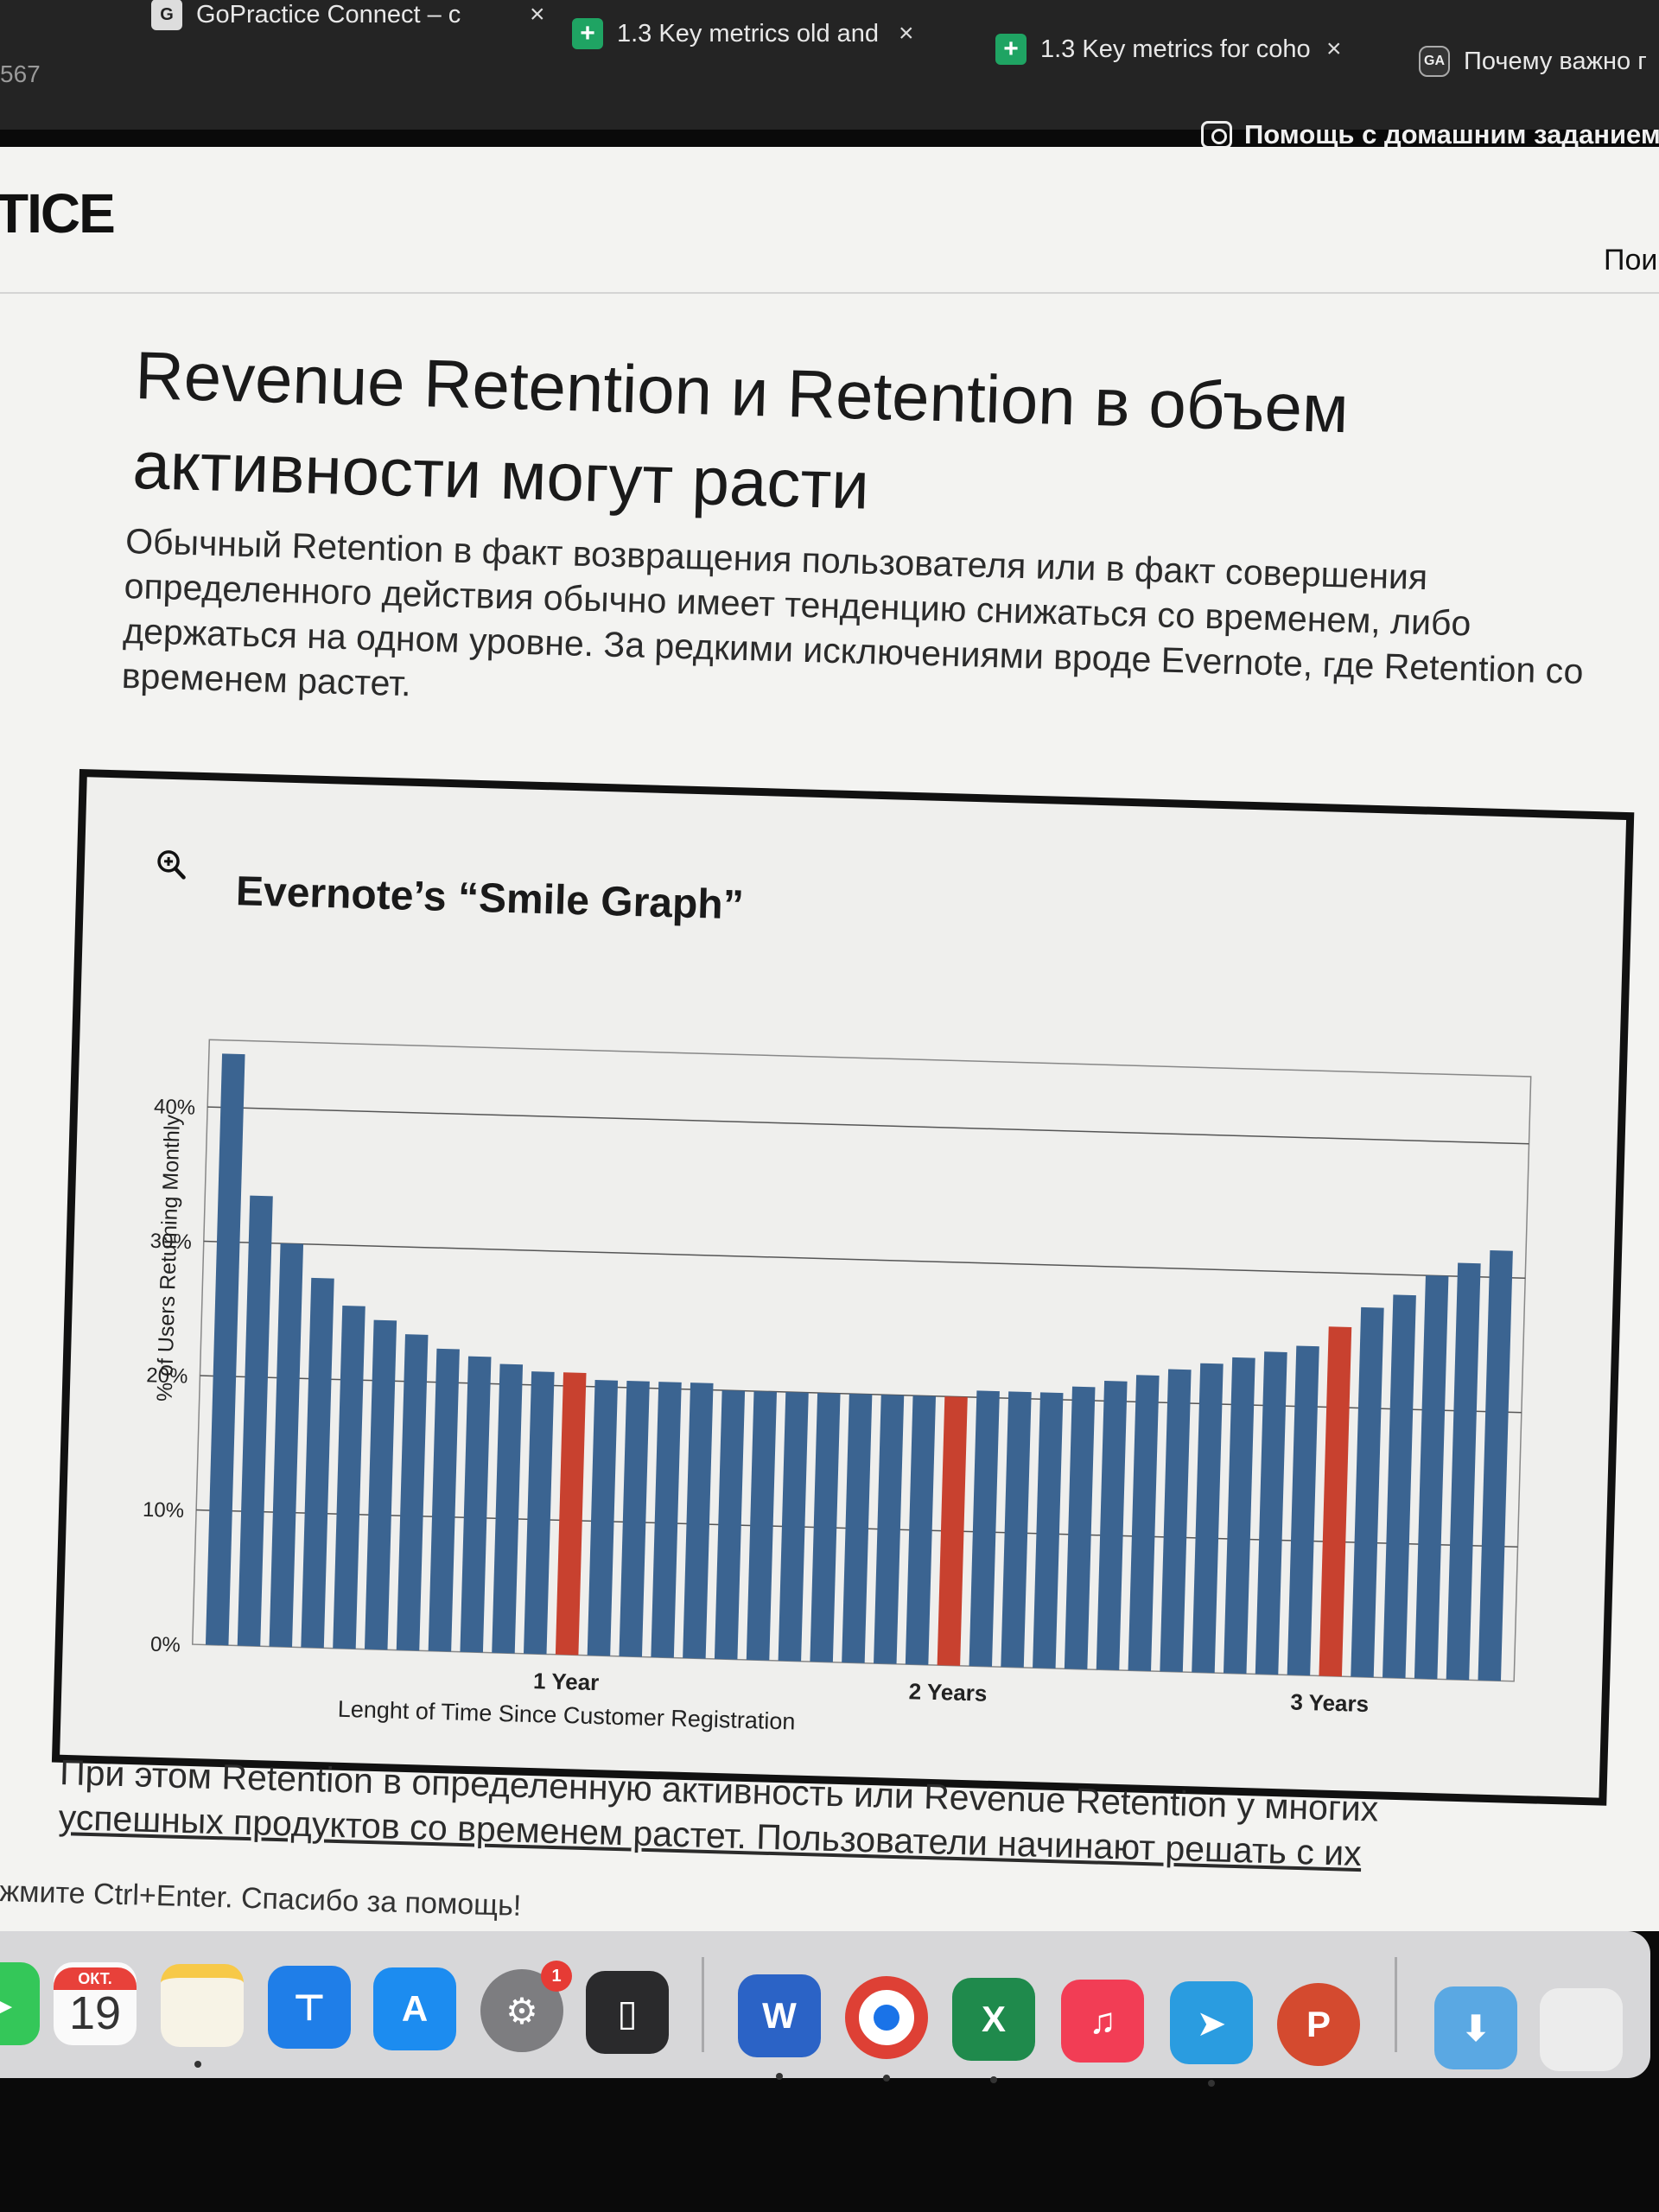  Describe the element at coordinates (175, 1107) in the screenshot. I see `y-tick-label: 40%` at that location.